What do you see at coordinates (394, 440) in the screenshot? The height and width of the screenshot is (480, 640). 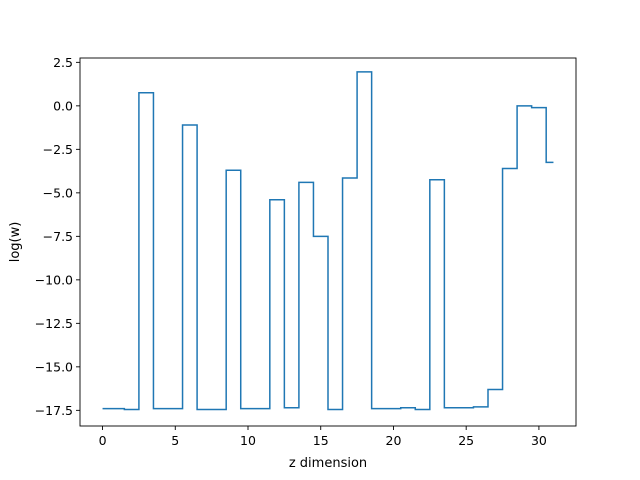 I see `x-tick-label: 20` at bounding box center [394, 440].